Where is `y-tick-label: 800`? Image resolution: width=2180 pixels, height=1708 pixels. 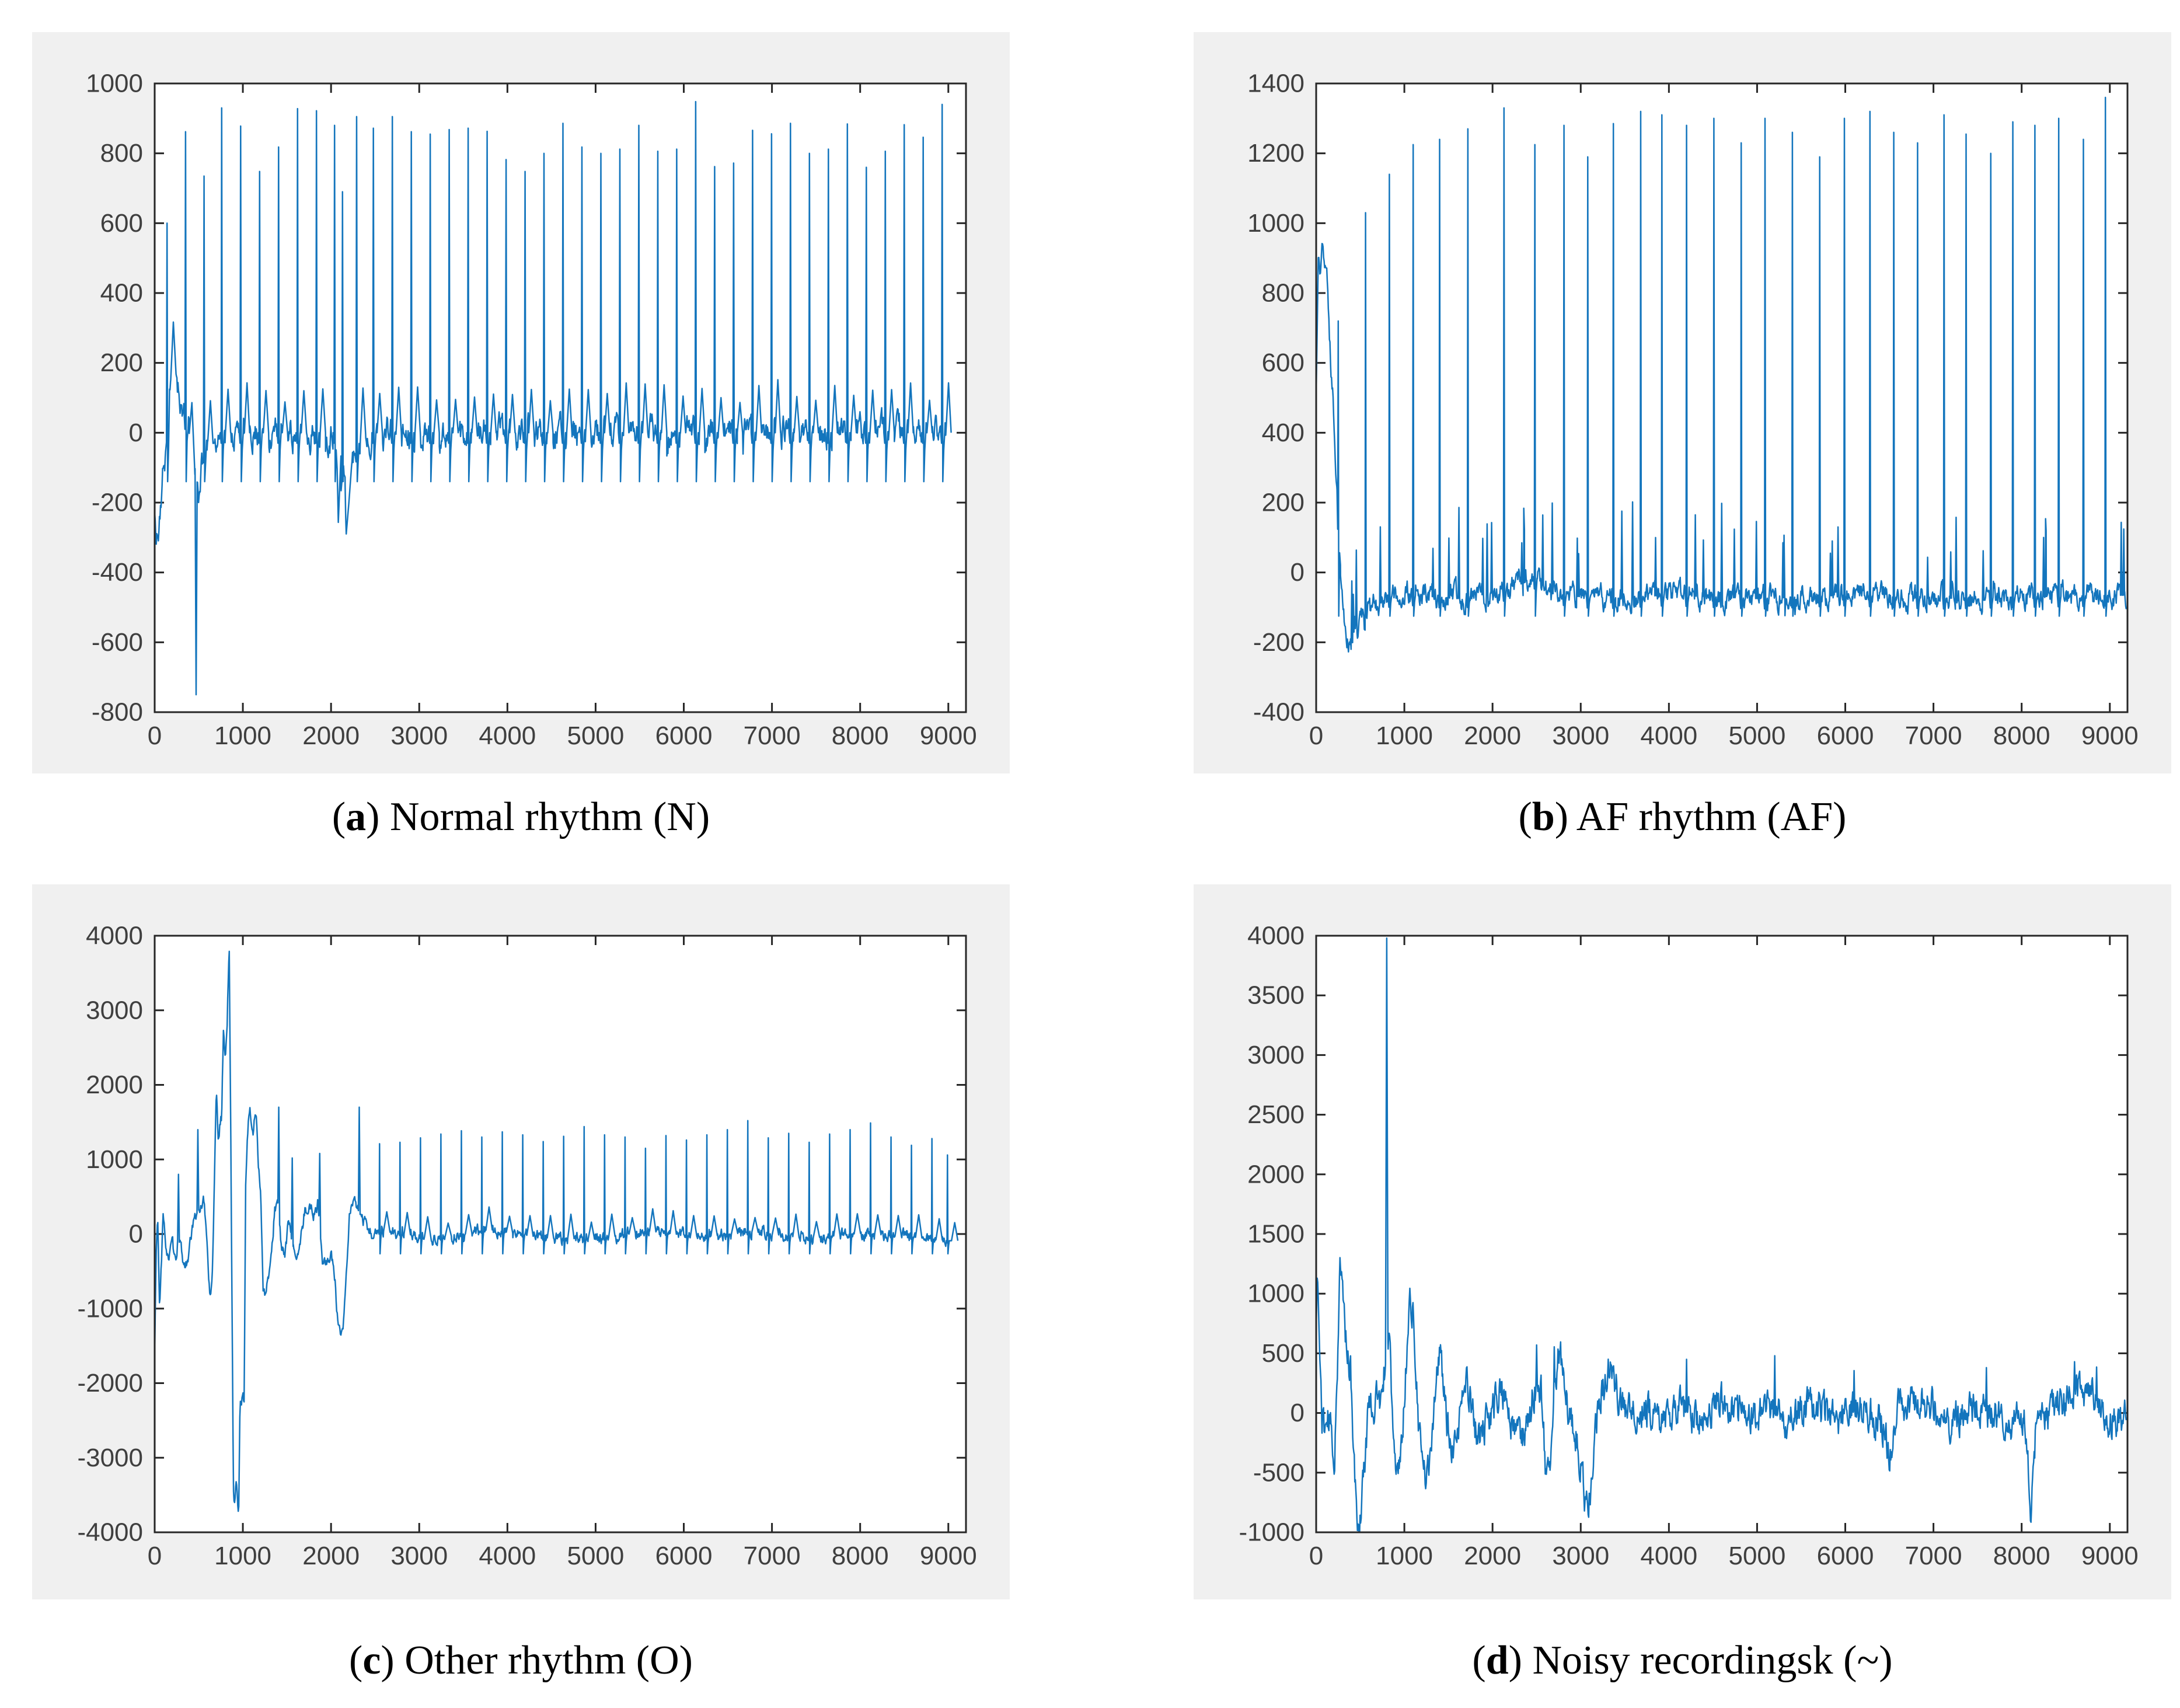
y-tick-label: 800 is located at coordinates (121, 153).